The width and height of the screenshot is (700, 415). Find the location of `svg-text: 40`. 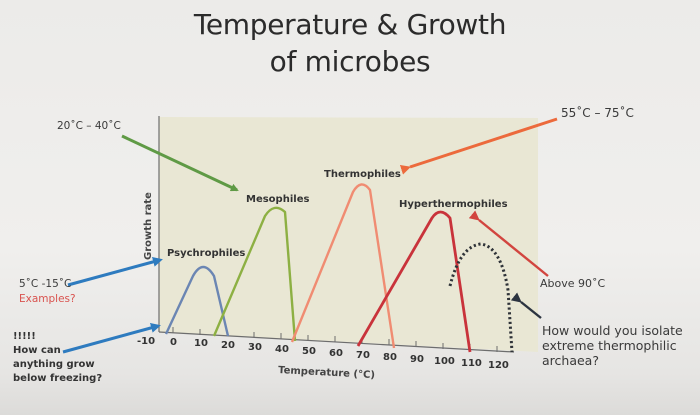

svg-text: 40 is located at coordinates (282, 349).